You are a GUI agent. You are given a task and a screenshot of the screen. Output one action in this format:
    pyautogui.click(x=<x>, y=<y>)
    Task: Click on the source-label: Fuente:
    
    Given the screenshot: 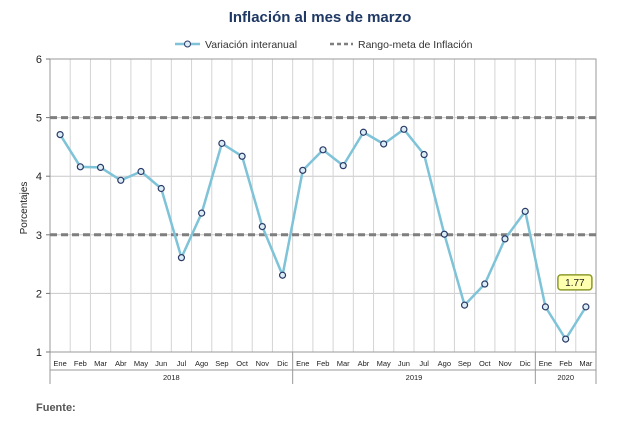 What is the action you would take?
    pyautogui.click(x=56, y=408)
    